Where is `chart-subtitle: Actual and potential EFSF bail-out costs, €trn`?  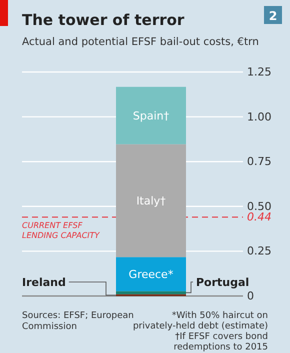 chart-subtitle: Actual and potential EFSF bail-out costs, €trn is located at coordinates (140, 42).